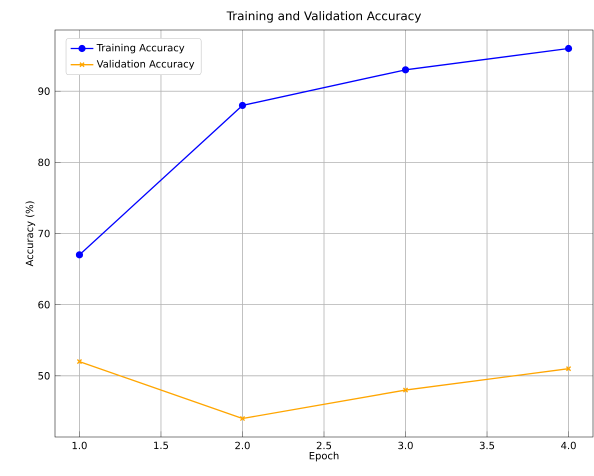 The height and width of the screenshot is (476, 594). I want to click on y-tick-label: 80, so click(44, 162).